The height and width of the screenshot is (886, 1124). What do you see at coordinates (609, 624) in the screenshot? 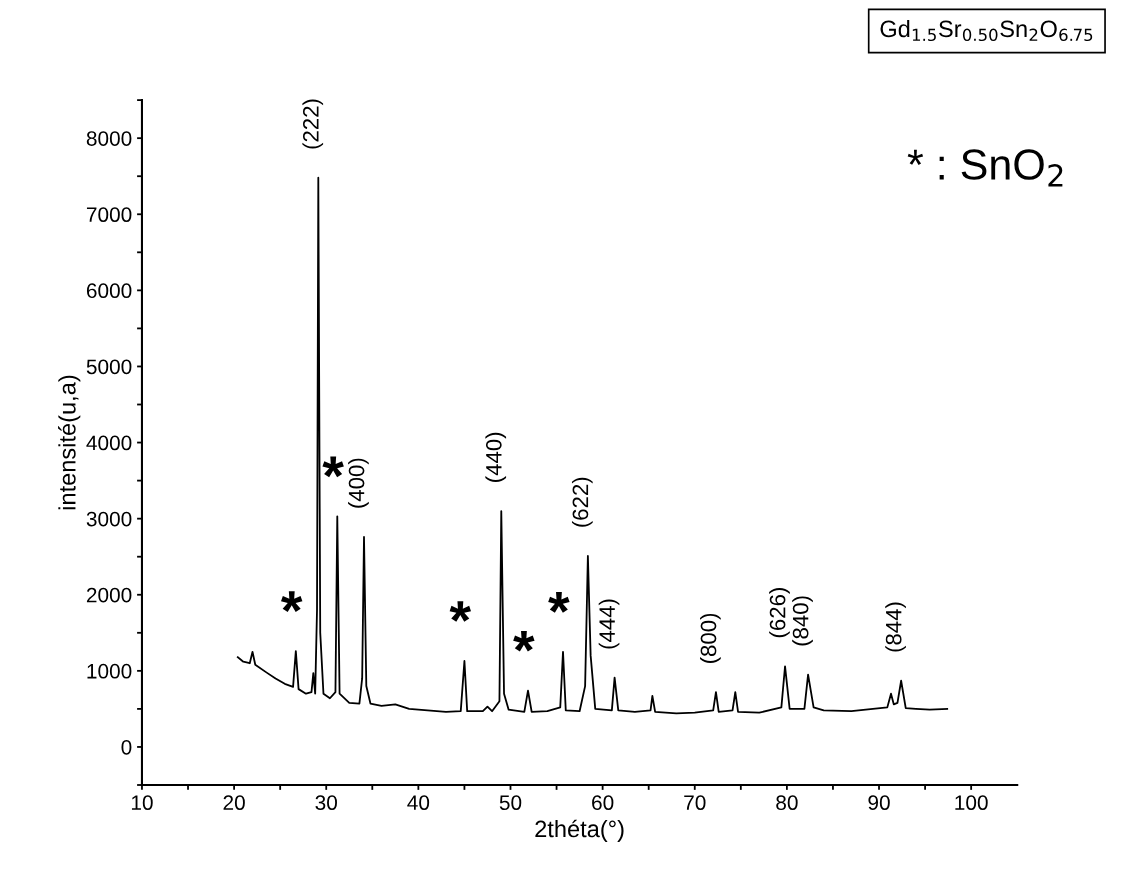
I see `annotation: (444)` at bounding box center [609, 624].